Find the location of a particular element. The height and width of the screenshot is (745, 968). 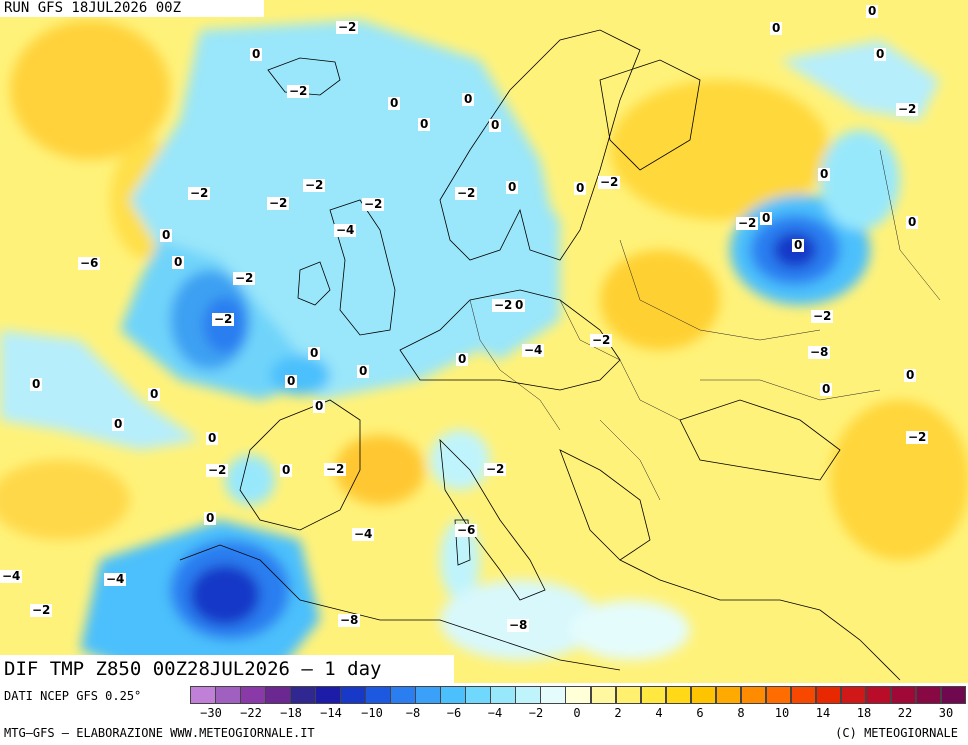

contour-label: −6 is located at coordinates (89, 263).